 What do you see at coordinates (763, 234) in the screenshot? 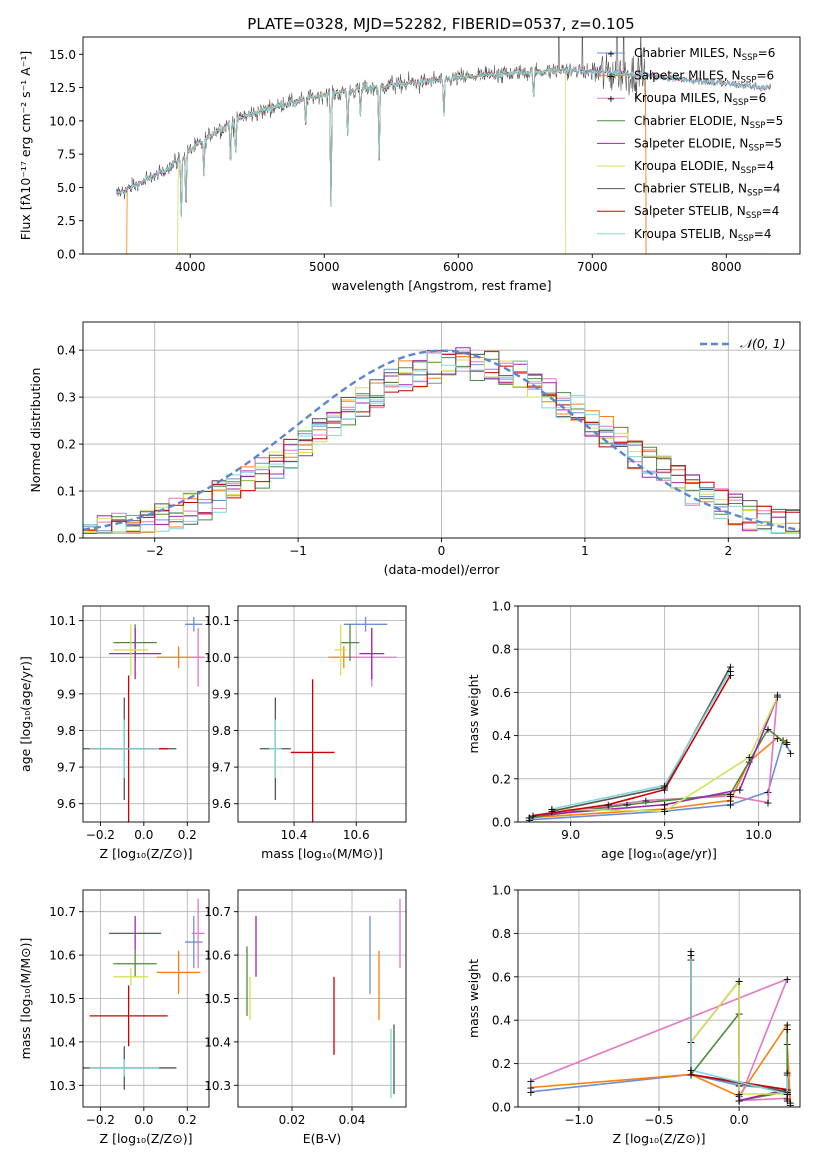
I see `legend-label-suffix: =4` at bounding box center [763, 234].